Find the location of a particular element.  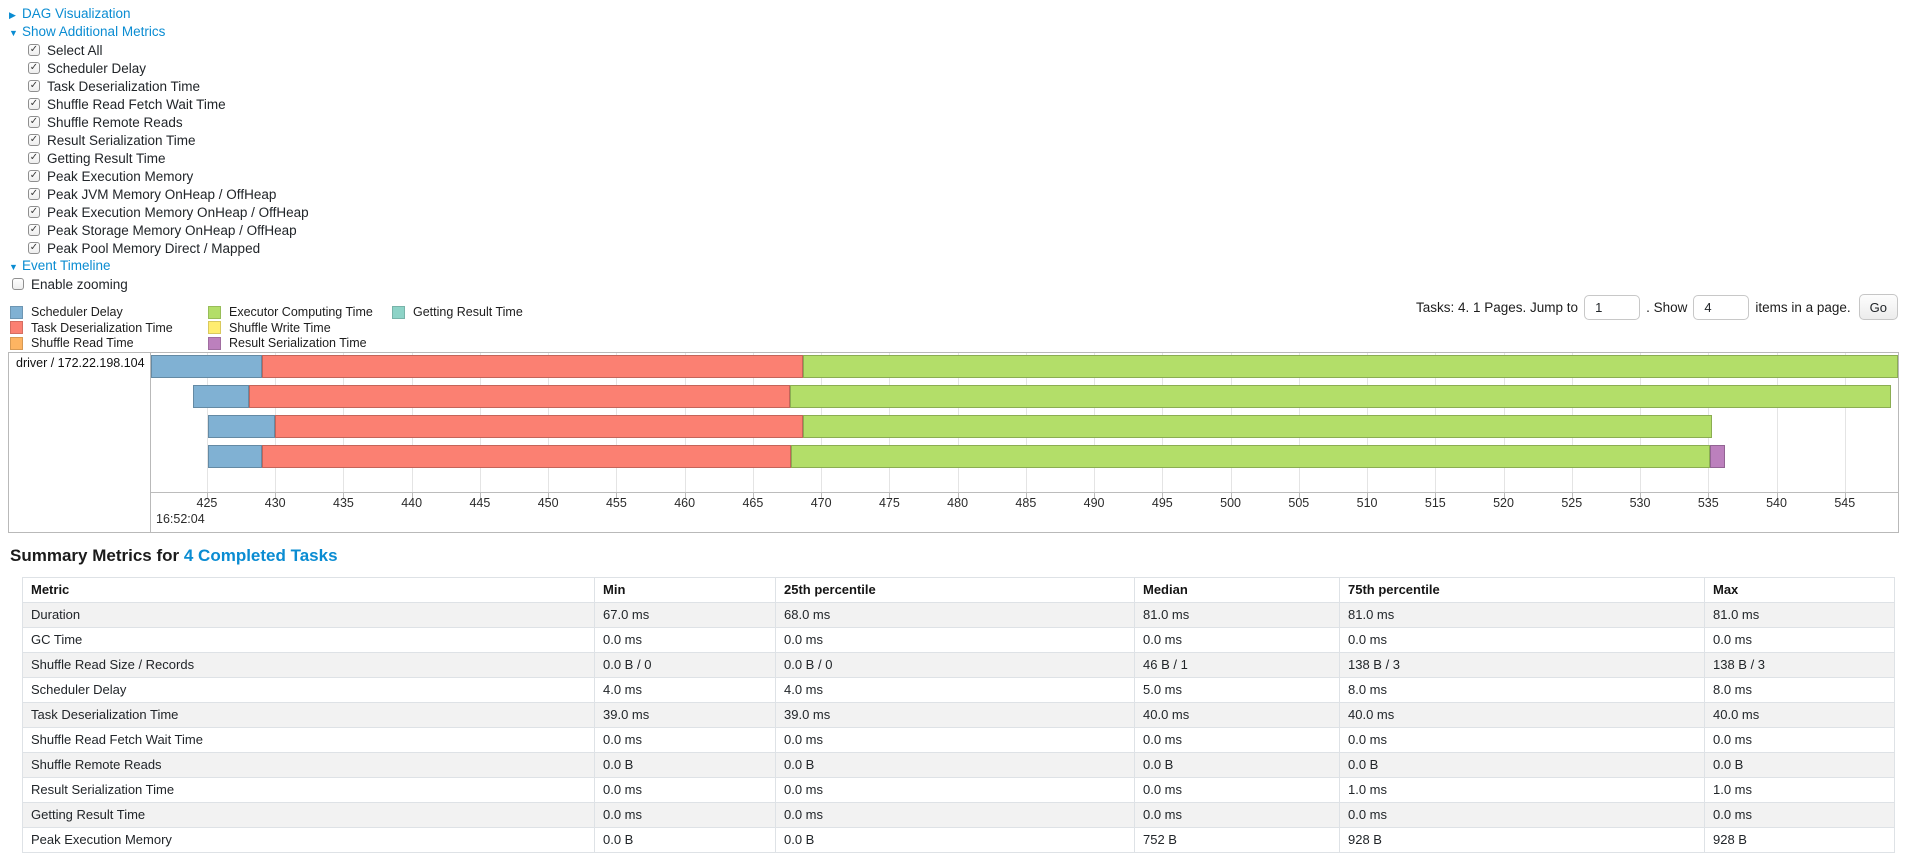

timeline-axis-line is located at coordinates (953, 492).